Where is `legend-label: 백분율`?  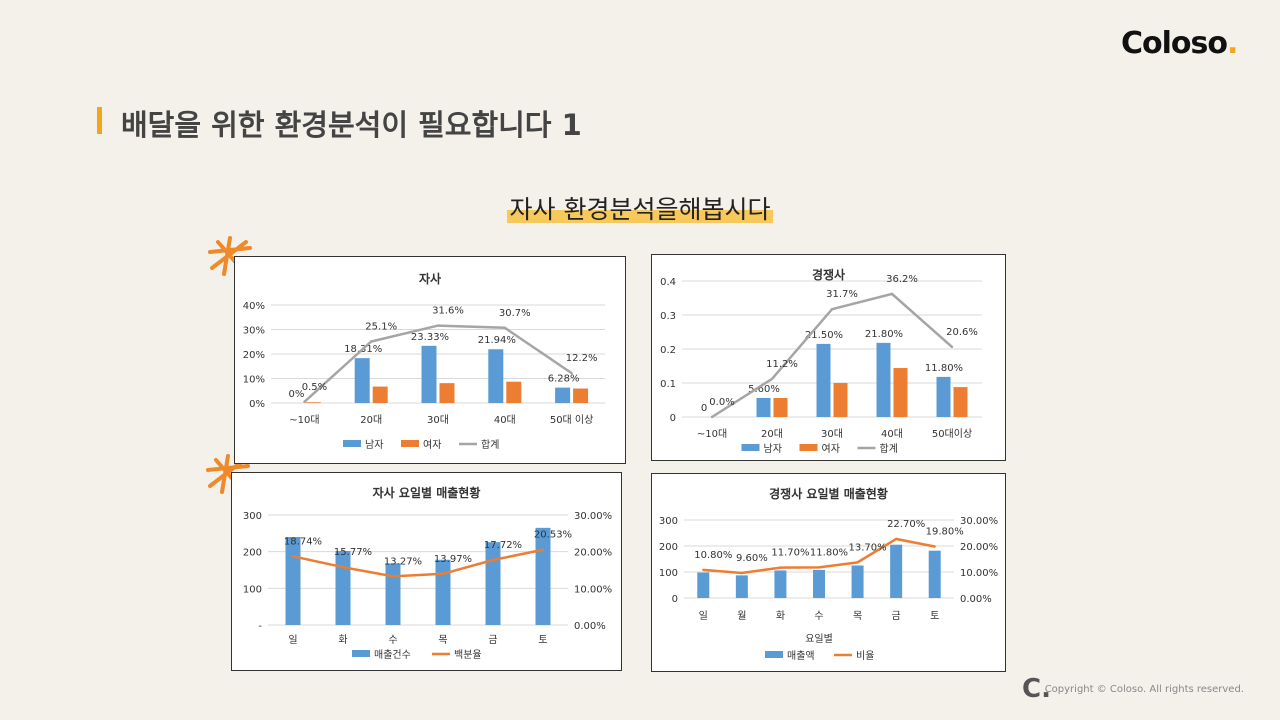 legend-label: 백분율 is located at coordinates (468, 655).